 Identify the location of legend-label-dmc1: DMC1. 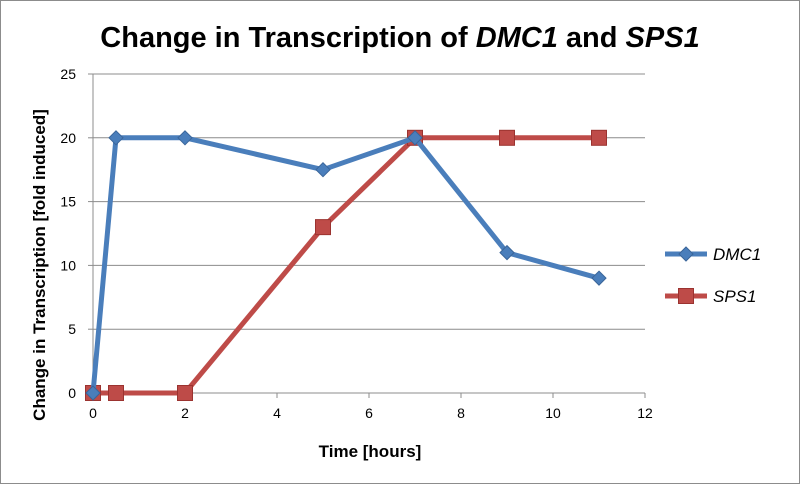
(737, 254).